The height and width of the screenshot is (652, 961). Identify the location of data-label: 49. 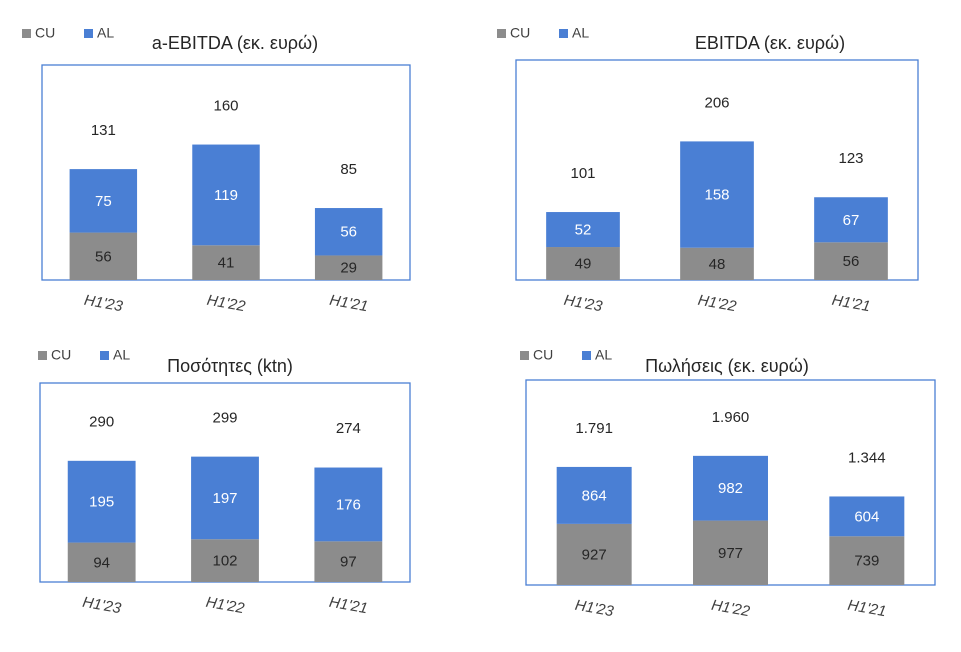
(583, 263).